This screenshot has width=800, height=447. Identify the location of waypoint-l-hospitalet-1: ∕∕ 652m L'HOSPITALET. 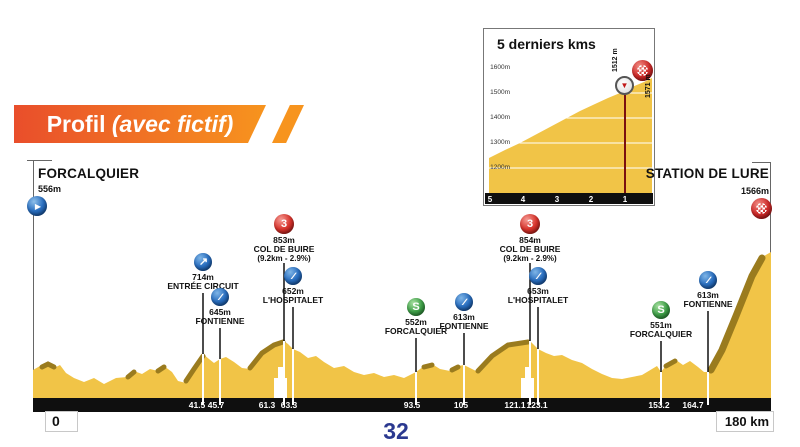
(293, 286).